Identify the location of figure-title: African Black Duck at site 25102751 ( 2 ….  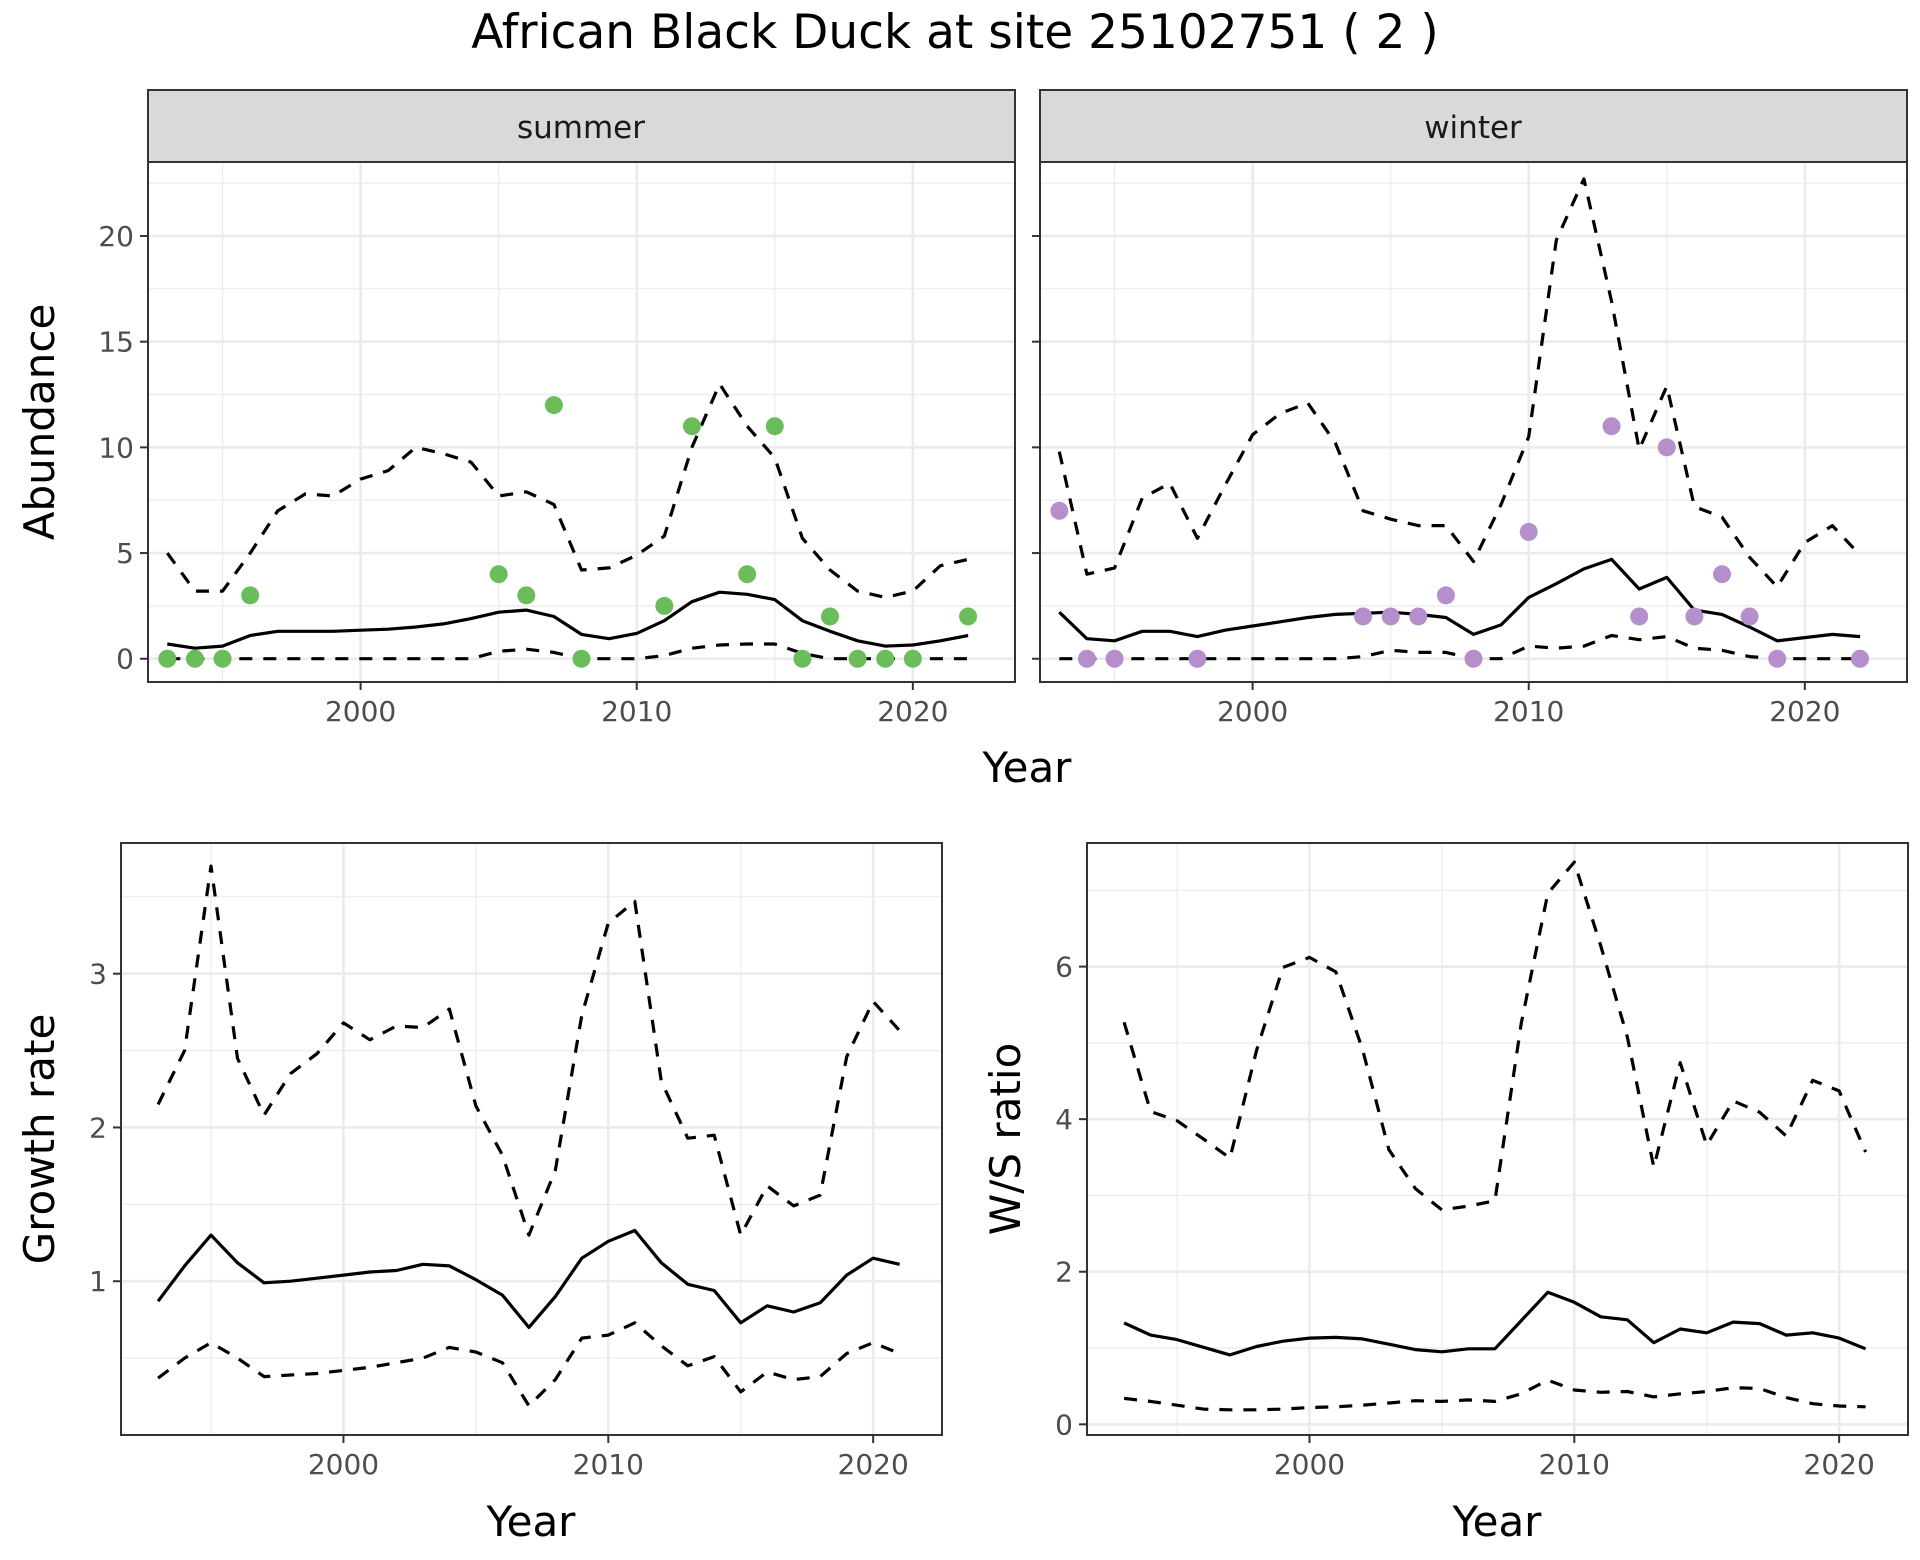
(954, 32).